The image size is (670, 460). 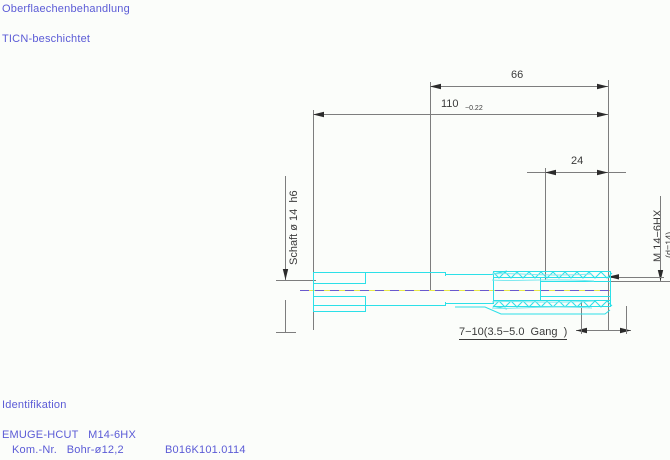 What do you see at coordinates (430, 186) in the screenshot?
I see `extension-line-66-left` at bounding box center [430, 186].